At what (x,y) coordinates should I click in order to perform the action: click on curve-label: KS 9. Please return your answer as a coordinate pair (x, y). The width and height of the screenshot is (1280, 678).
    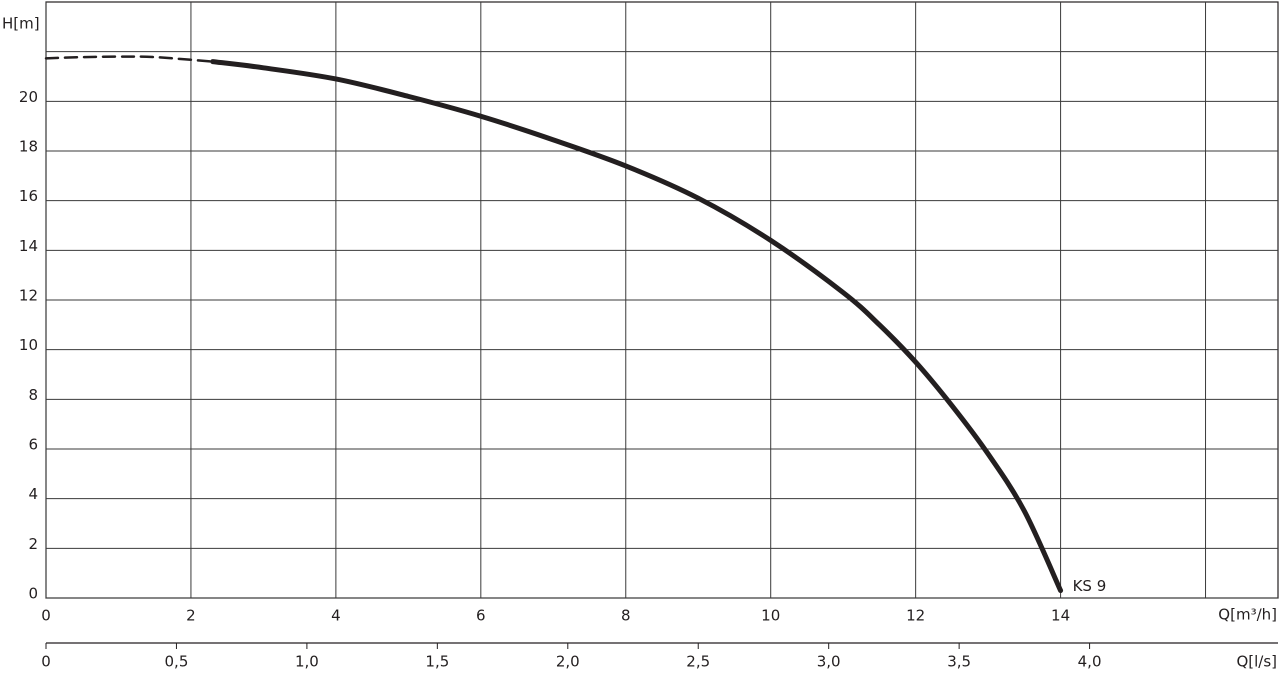
    Looking at the image, I should click on (1090, 586).